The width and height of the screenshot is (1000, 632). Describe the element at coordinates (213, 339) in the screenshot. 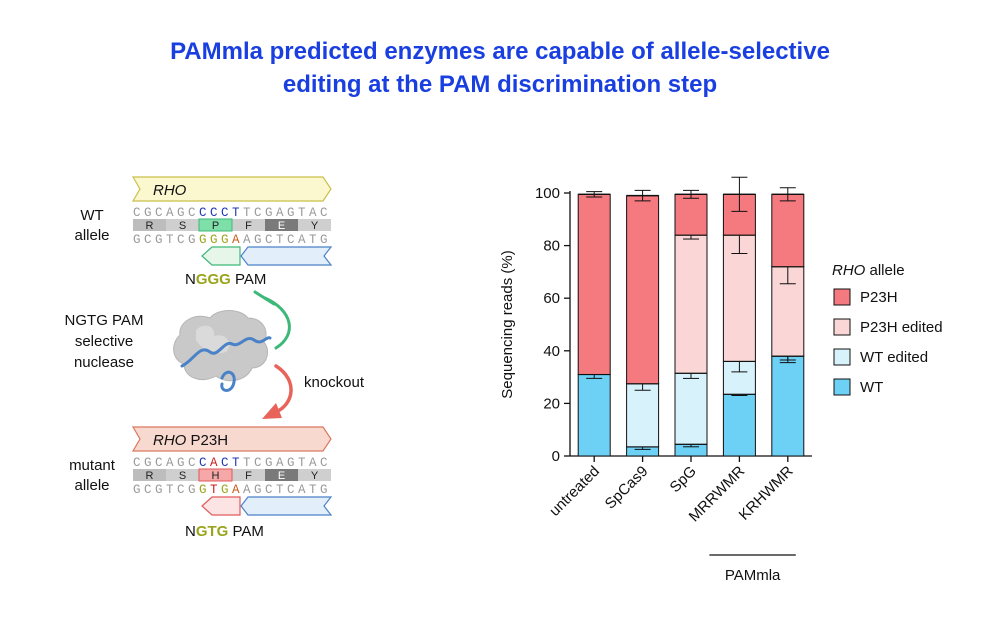

I see `nuclease-lobe-icon` at that location.